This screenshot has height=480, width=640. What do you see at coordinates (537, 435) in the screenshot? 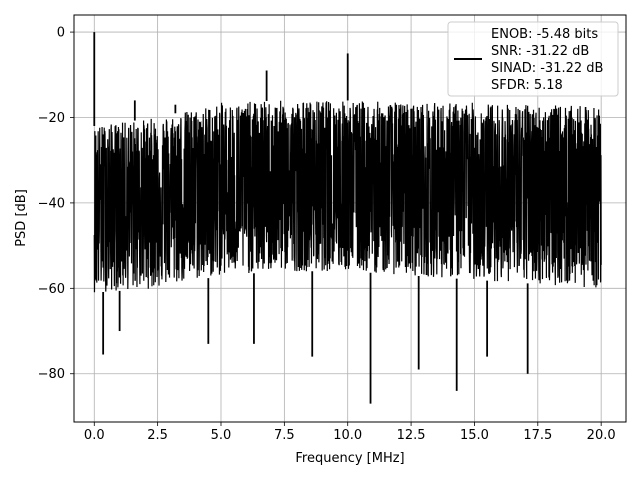
I see `x-tick-label: 17.5` at bounding box center [537, 435].